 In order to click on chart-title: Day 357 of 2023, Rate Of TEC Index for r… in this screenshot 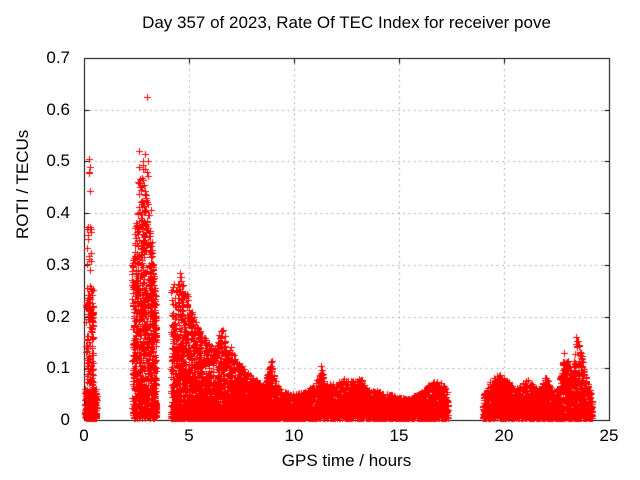, I will do `click(346, 22)`.